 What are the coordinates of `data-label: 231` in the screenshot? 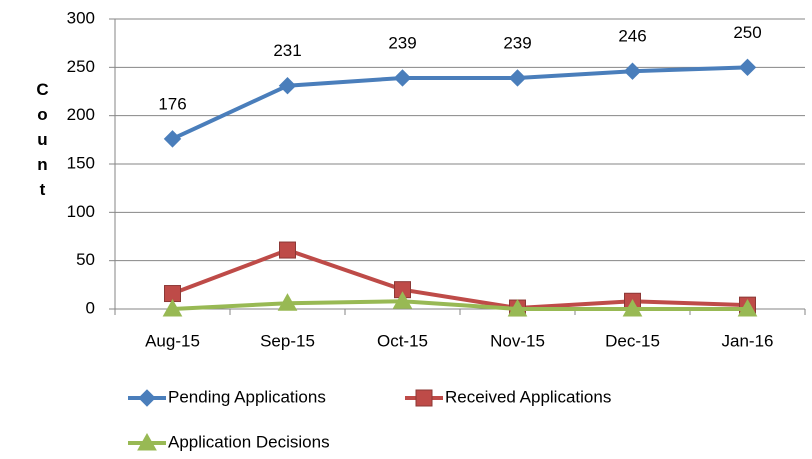 It's located at (287, 50).